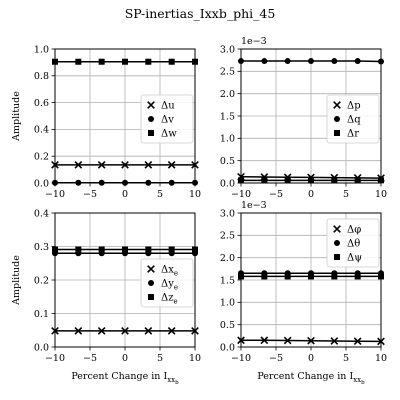 This screenshot has height=400, width=400. I want to click on legend-label: Δv, so click(167, 120).